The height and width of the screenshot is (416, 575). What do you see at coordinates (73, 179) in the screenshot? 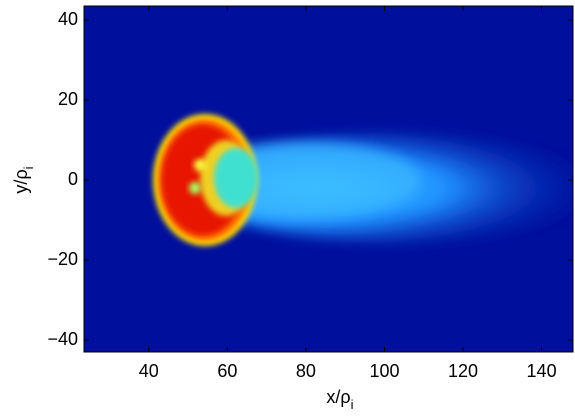
I see `y-tick-label: 0` at bounding box center [73, 179].